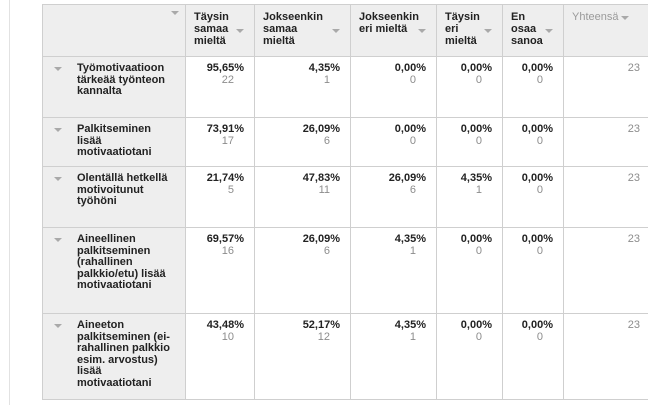 This screenshot has width=648, height=405. What do you see at coordinates (302, 197) in the screenshot?
I see `table-cell: 47,83% 11` at bounding box center [302, 197].